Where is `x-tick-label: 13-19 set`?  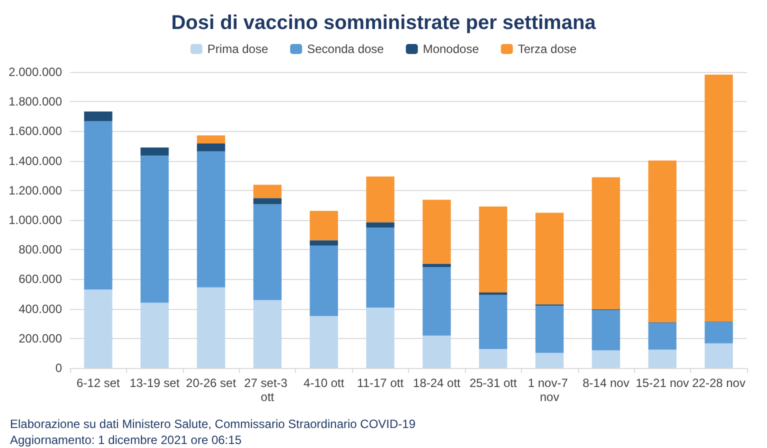
x-tick-label: 13-19 set is located at coordinates (155, 383).